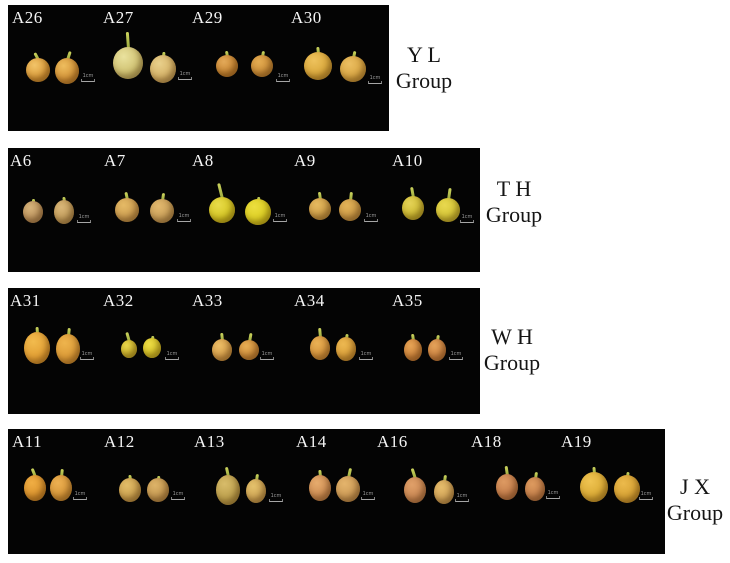 The width and height of the screenshot is (730, 563). Describe the element at coordinates (207, 300) in the screenshot. I see `sample-label-a33: A33` at that location.